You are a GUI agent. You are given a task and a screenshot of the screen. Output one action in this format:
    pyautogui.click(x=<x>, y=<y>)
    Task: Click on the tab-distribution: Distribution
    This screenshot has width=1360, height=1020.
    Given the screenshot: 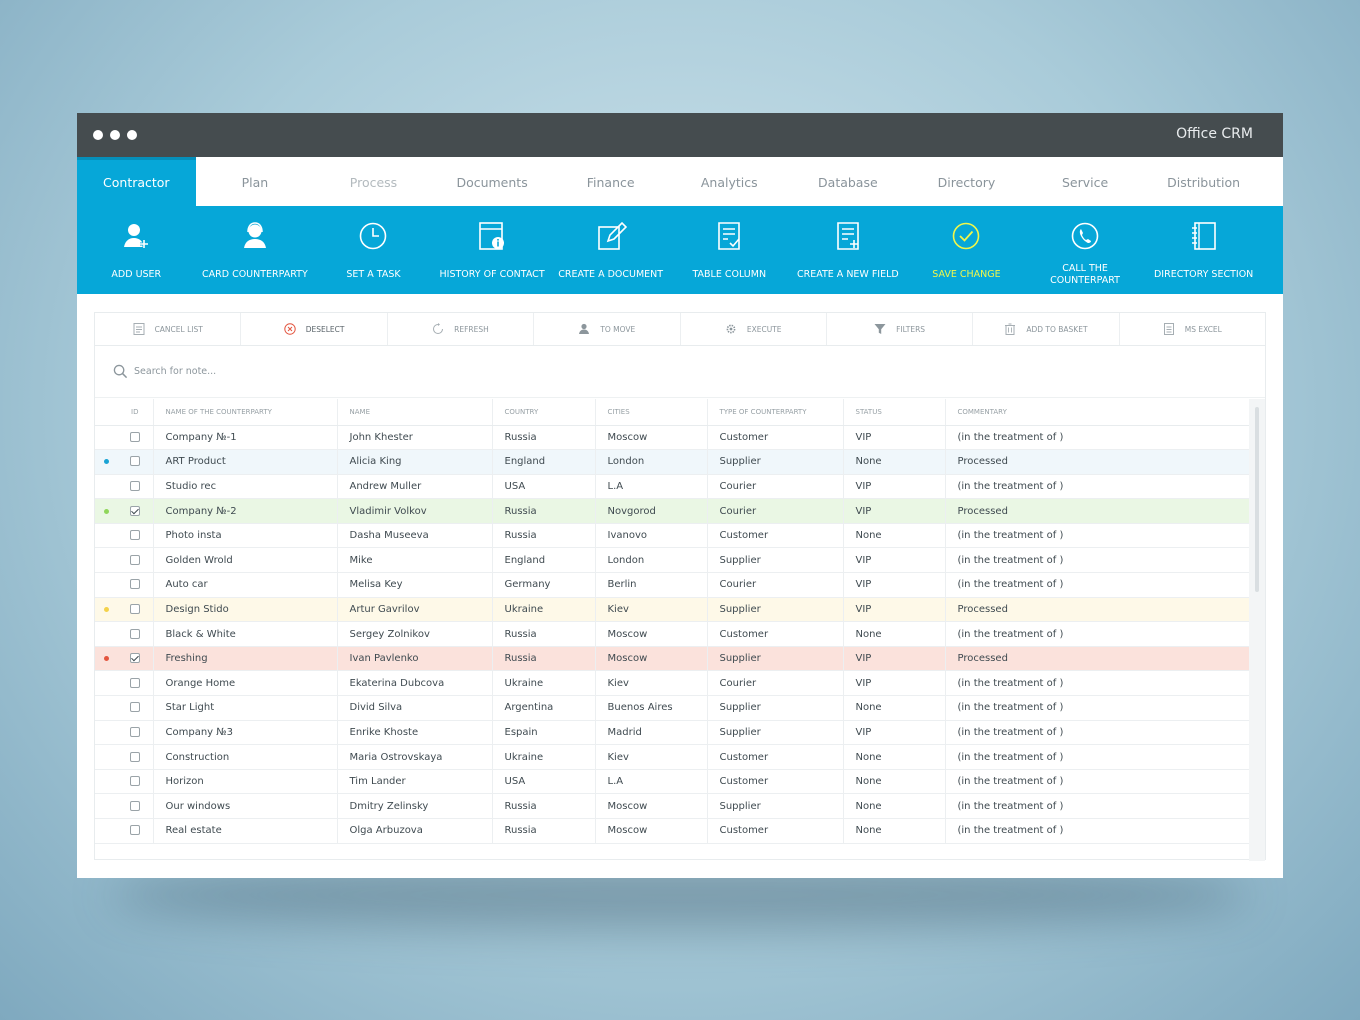 What is the action you would take?
    pyautogui.click(x=1204, y=182)
    